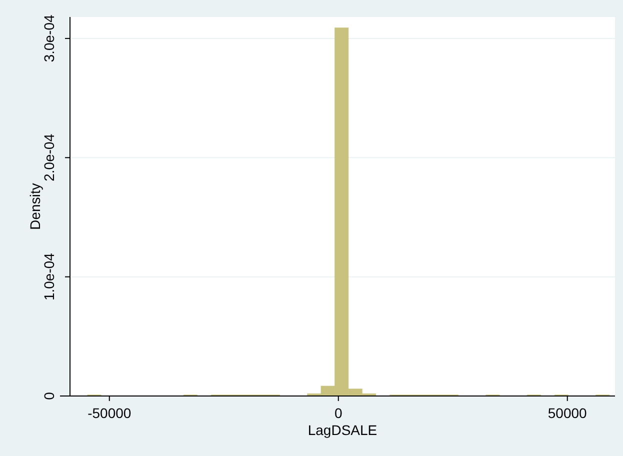 Image resolution: width=623 pixels, height=456 pixels. Describe the element at coordinates (35, 206) in the screenshot. I see `y-axis-title: Density` at that location.